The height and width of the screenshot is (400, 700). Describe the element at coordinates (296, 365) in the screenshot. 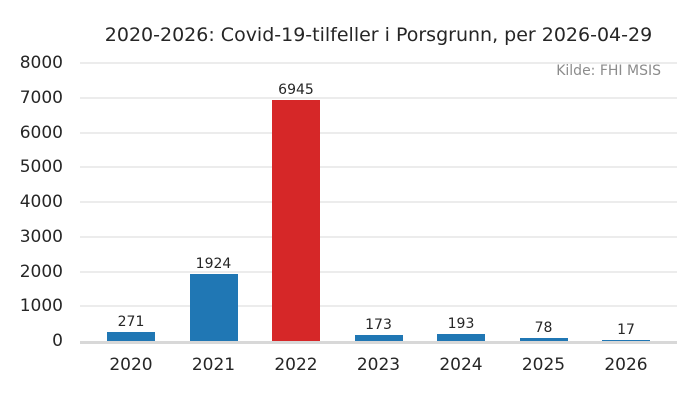

I see `x-tick-label-2022: 2022` at that location.